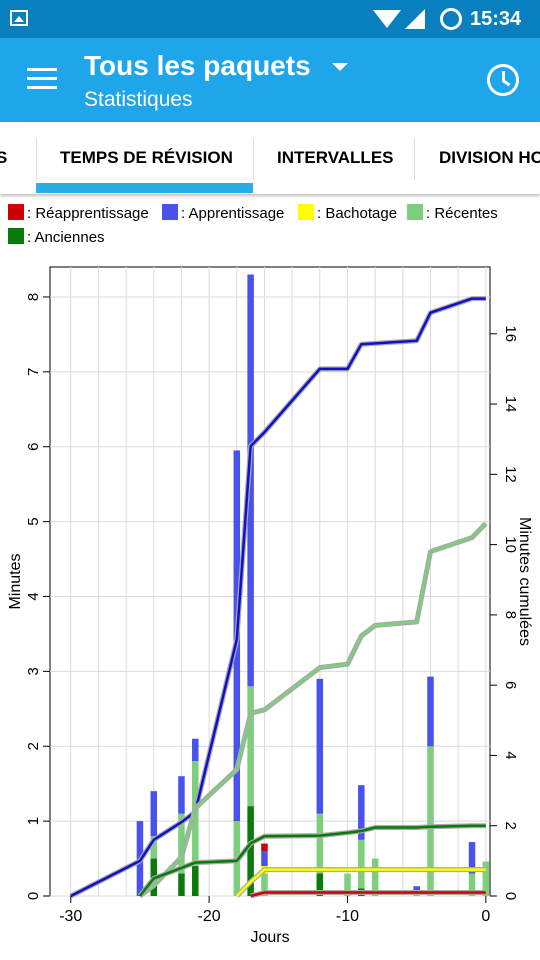  Describe the element at coordinates (510, 404) in the screenshot. I see `y2-tick-label: 14` at that location.